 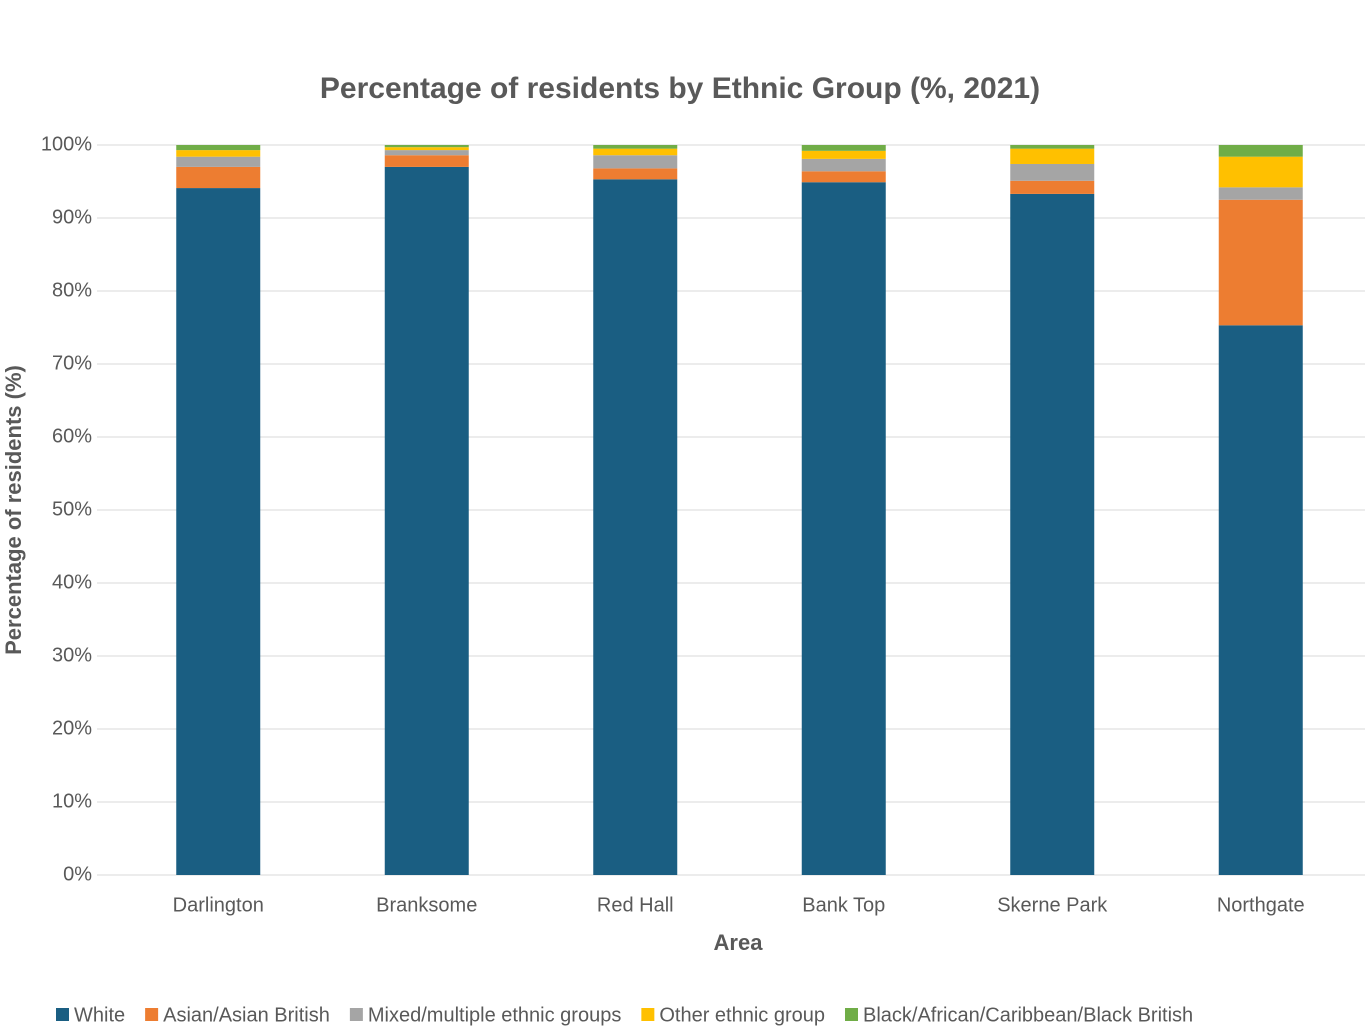 What do you see at coordinates (739, 942) in the screenshot?
I see `x-axis-title: Area` at bounding box center [739, 942].